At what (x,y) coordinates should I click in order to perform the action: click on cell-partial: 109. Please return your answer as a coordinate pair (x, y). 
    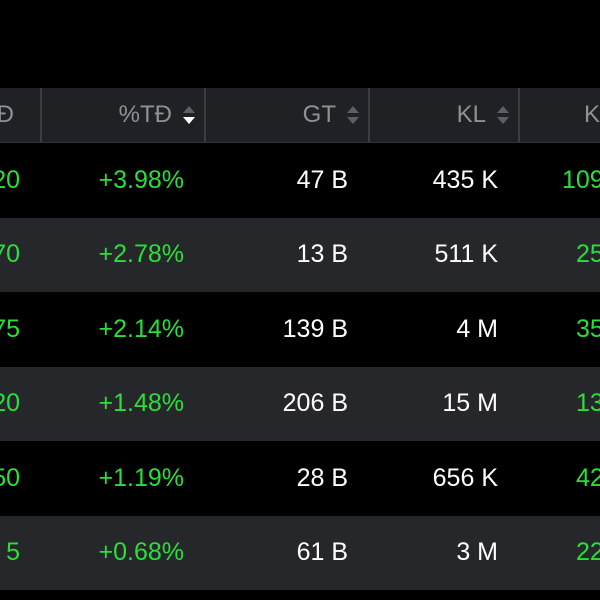
    Looking at the image, I should click on (581, 179).